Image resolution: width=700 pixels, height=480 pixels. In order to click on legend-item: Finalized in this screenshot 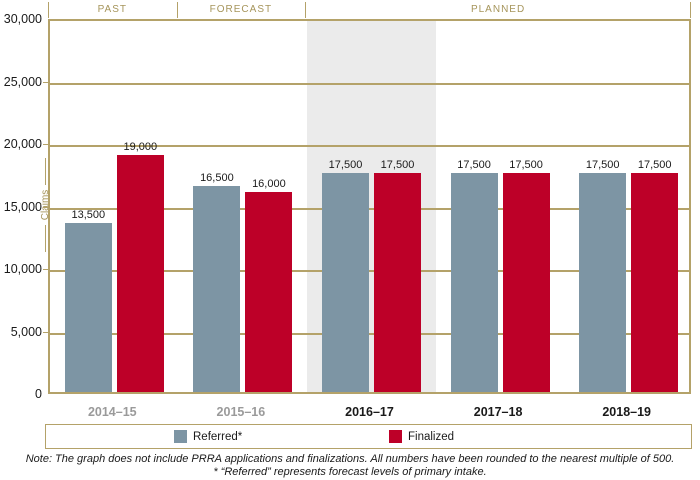, I will do `click(421, 436)`.